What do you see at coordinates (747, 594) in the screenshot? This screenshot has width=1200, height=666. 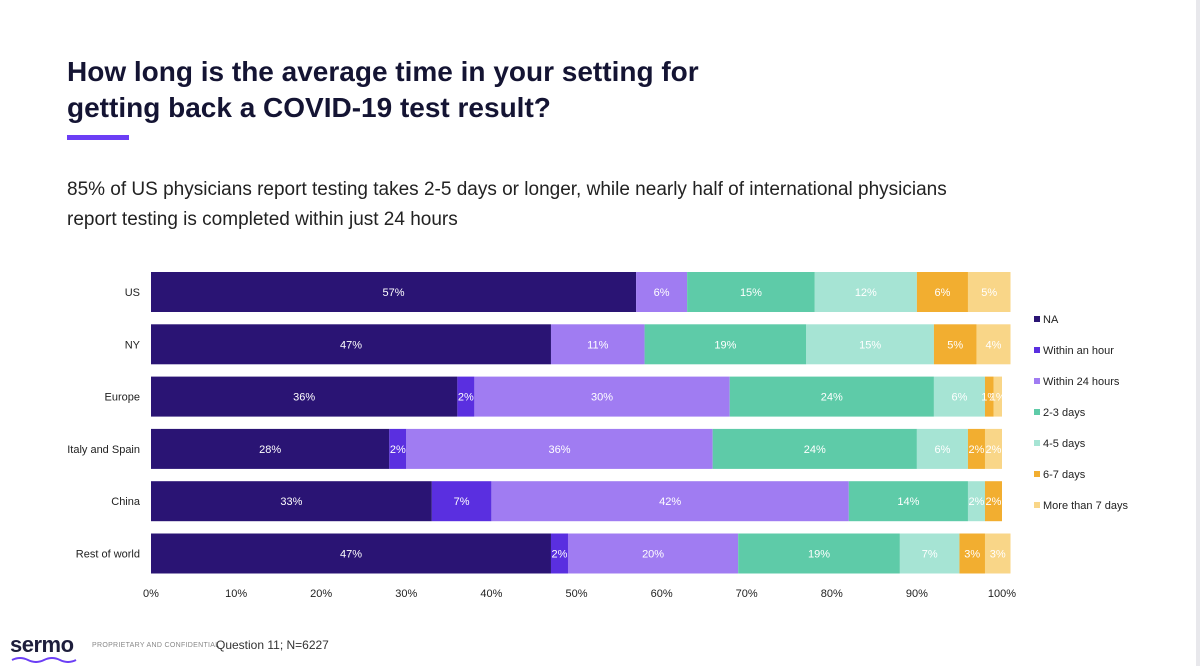 I see `x-tick-label-7: 70%` at bounding box center [747, 594].